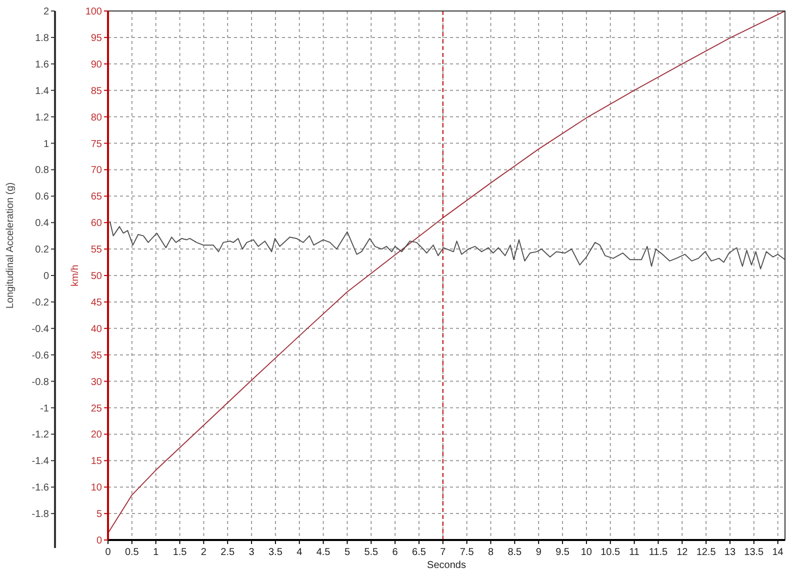 The height and width of the screenshot is (582, 800). I want to click on y2-tick-label: 90, so click(96, 64).